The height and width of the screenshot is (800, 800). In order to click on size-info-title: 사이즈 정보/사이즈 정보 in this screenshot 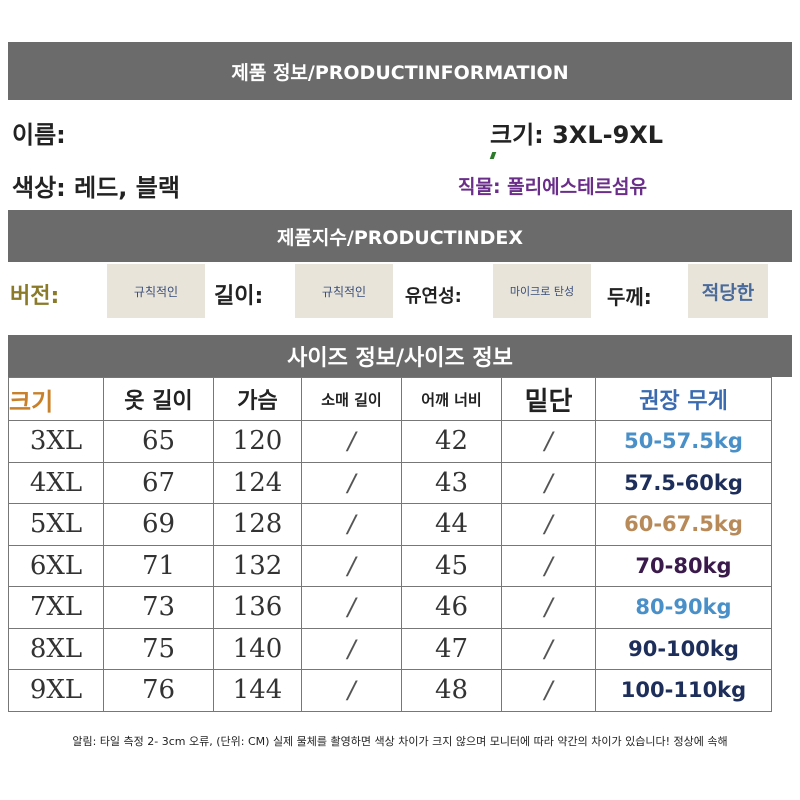, I will do `click(400, 358)`.